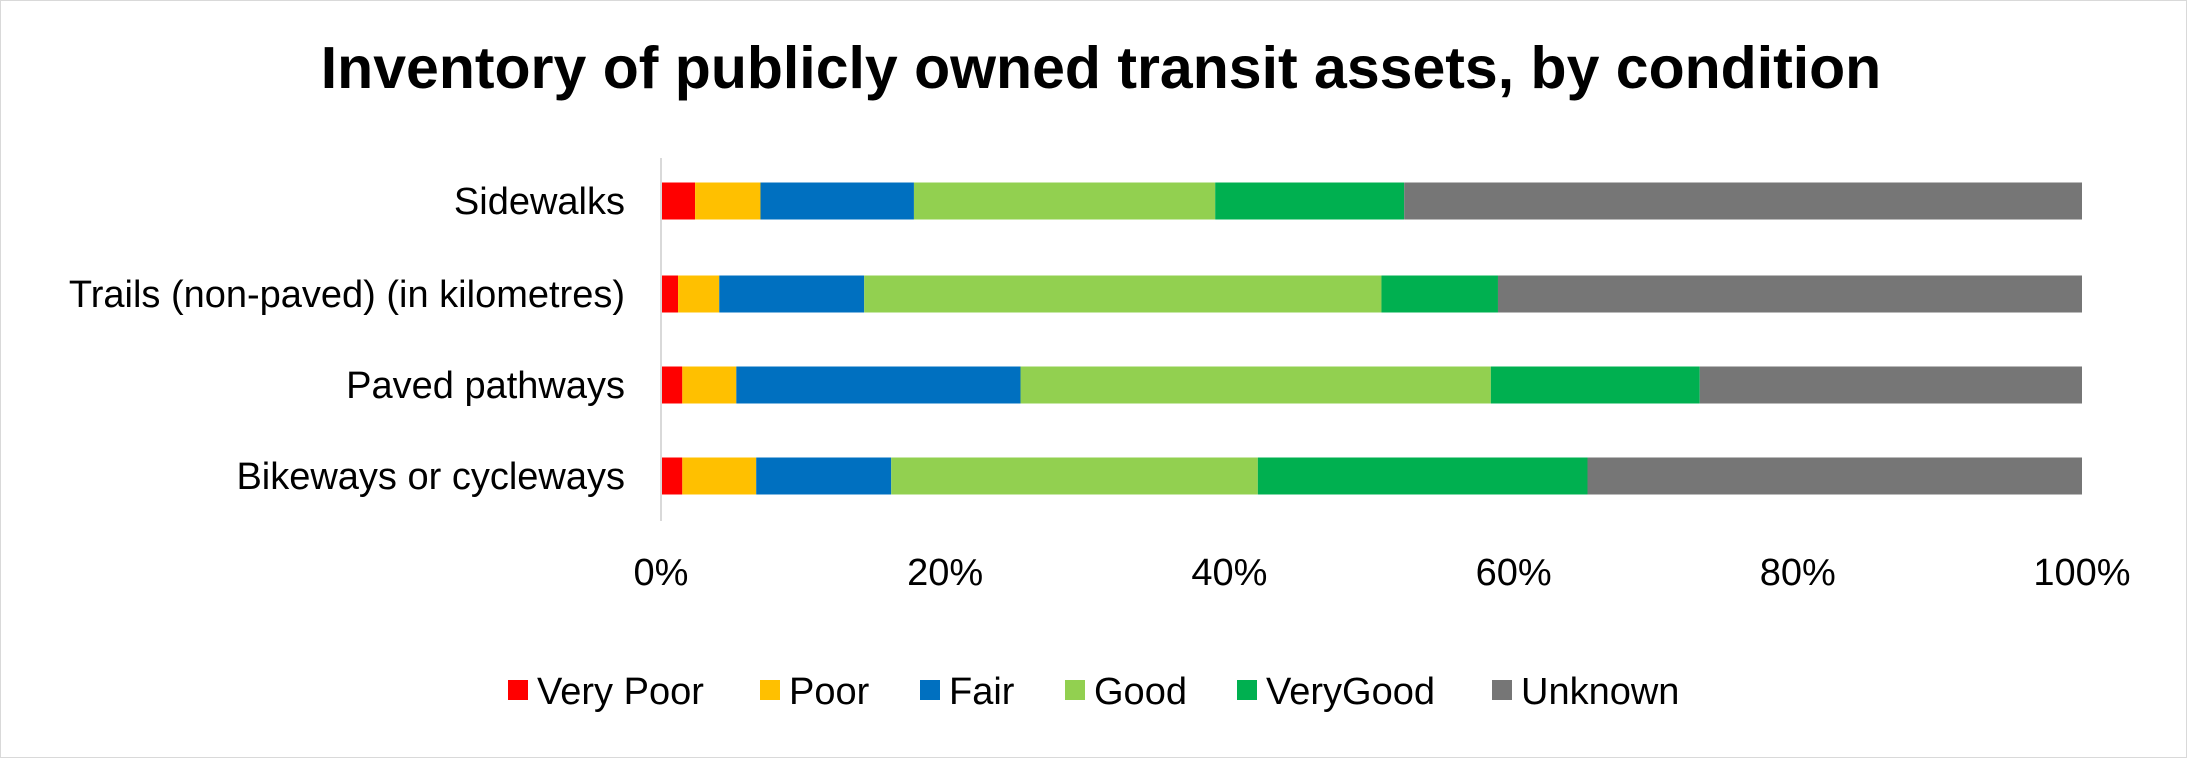  What do you see at coordinates (1255, 385) in the screenshot?
I see `bar-paved-pathways-good` at bounding box center [1255, 385].